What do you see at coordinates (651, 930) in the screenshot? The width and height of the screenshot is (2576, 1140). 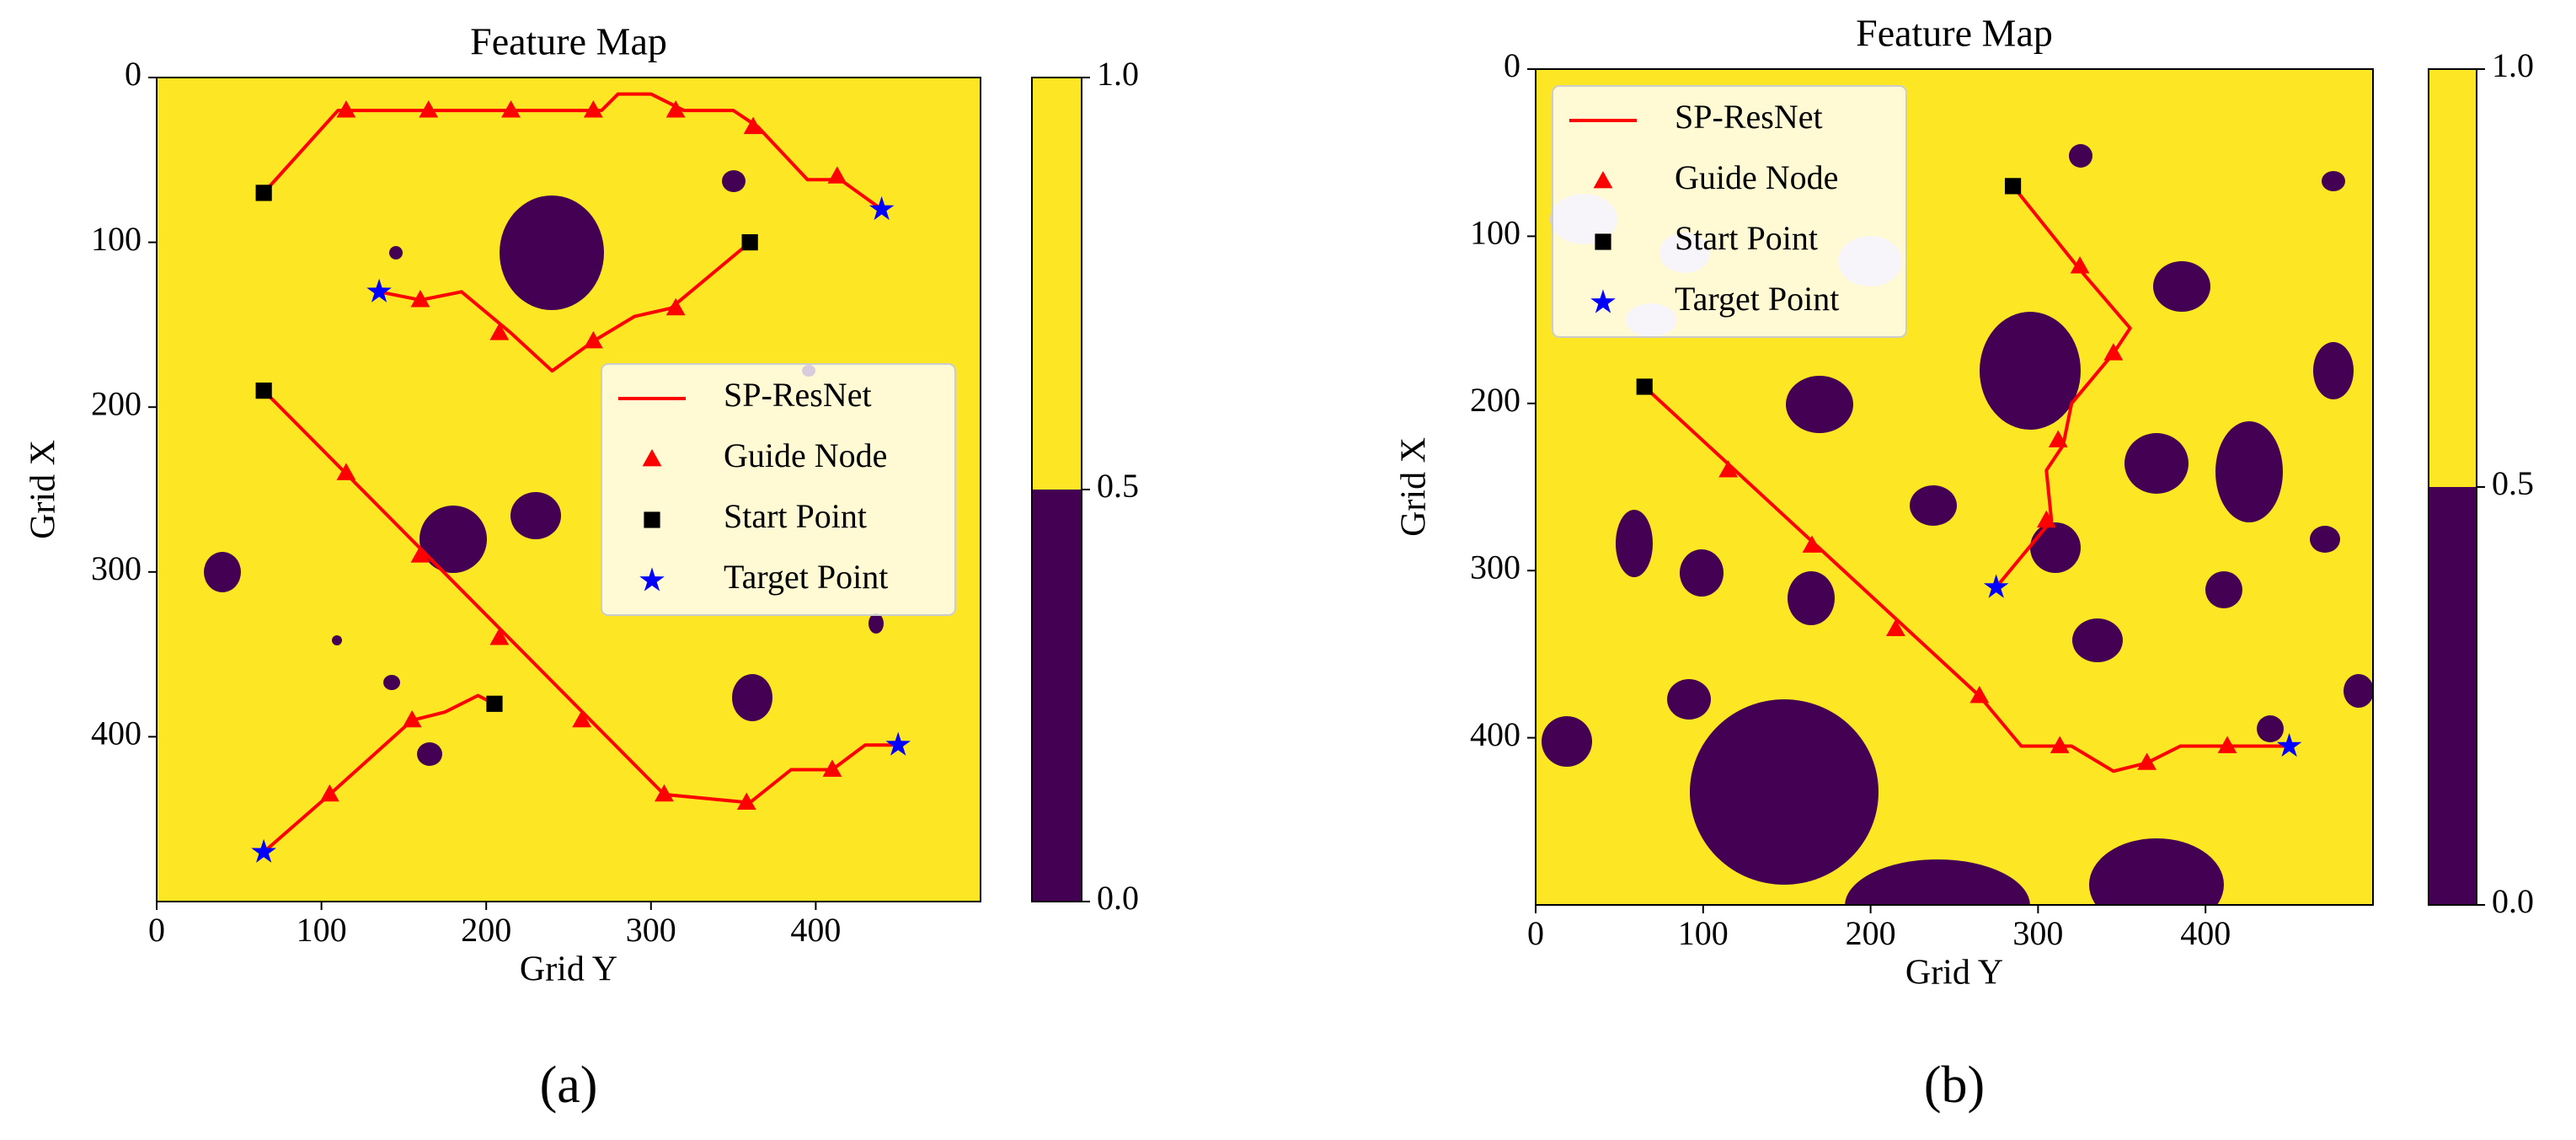 I see `x-tick-label: 300` at bounding box center [651, 930].